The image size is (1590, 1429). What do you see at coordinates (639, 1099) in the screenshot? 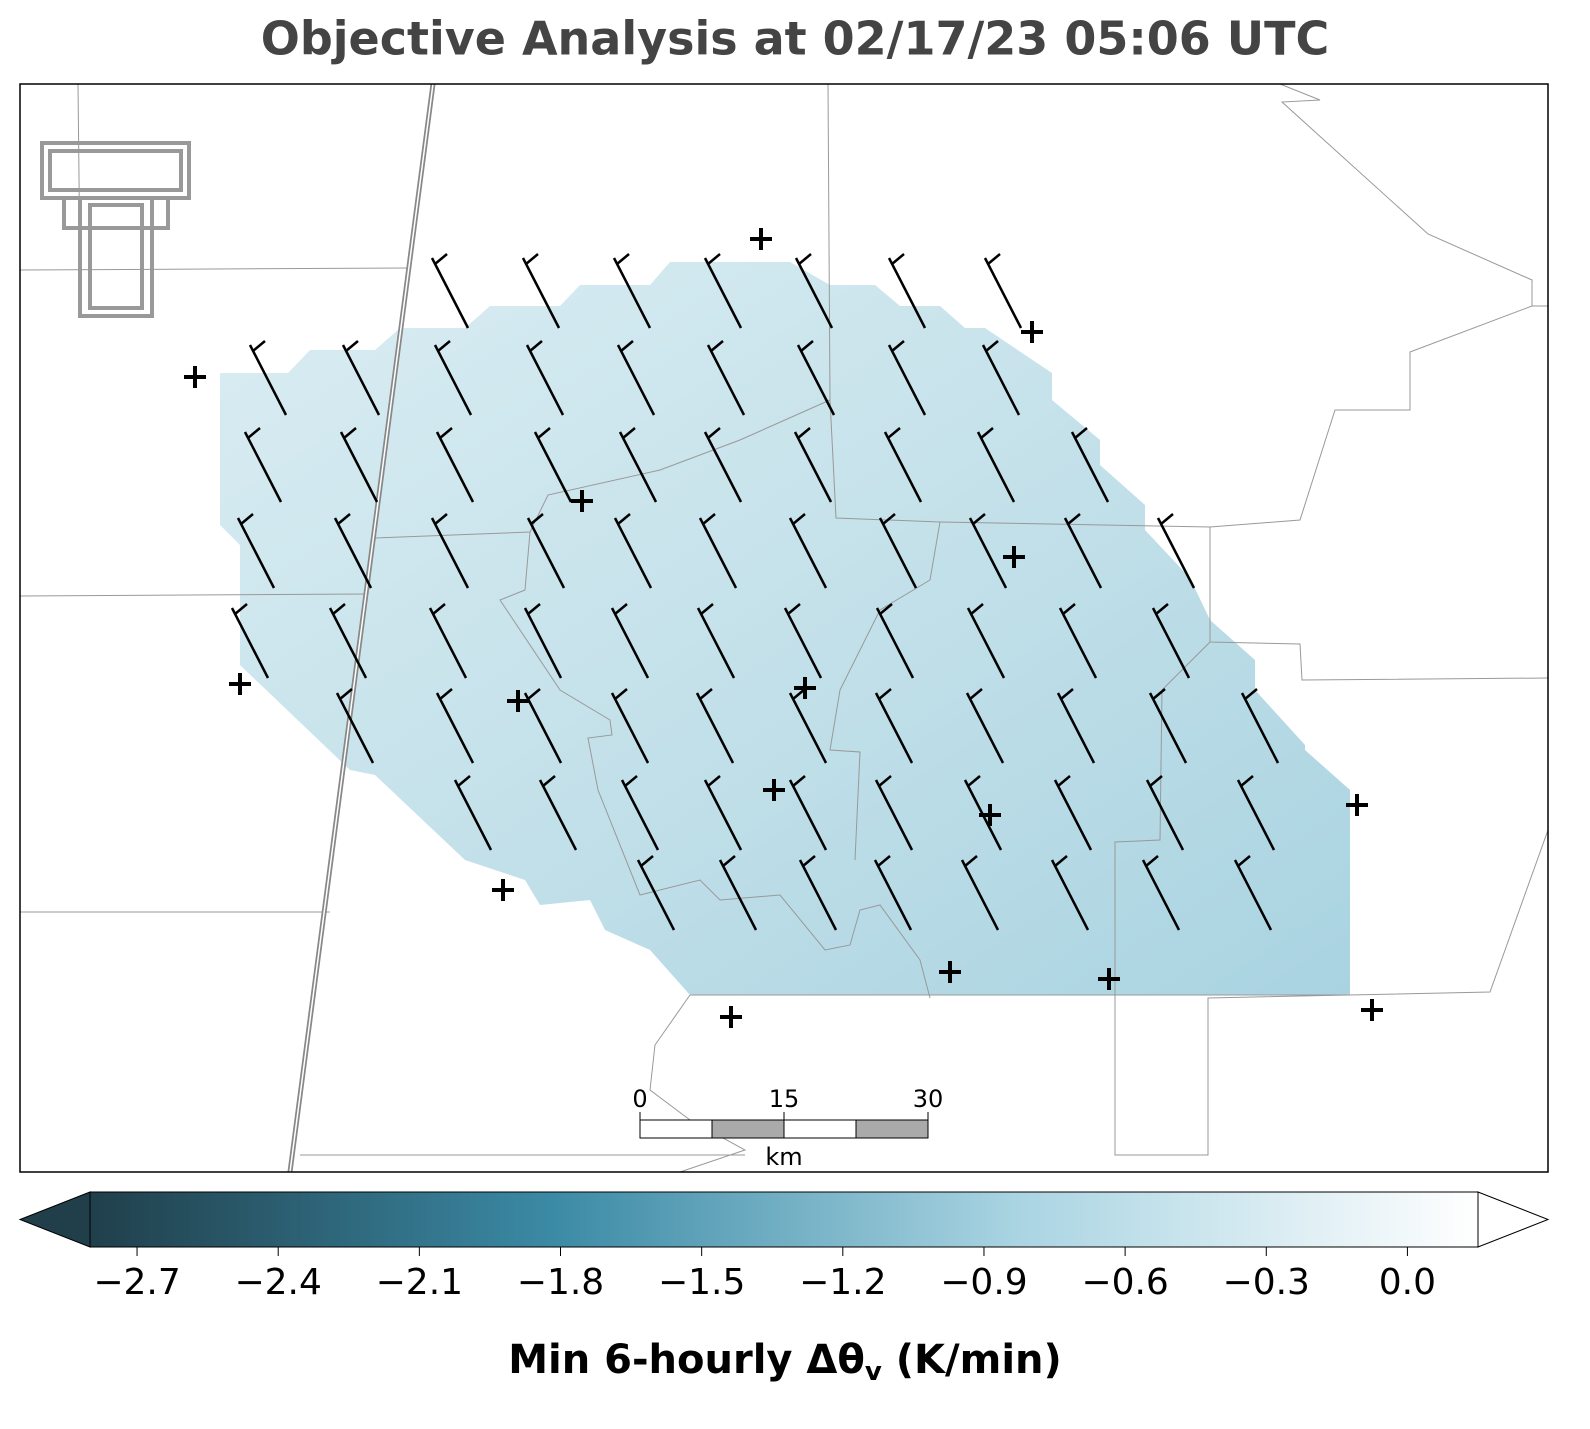
I see `scale-tick-label: 0` at bounding box center [639, 1099].